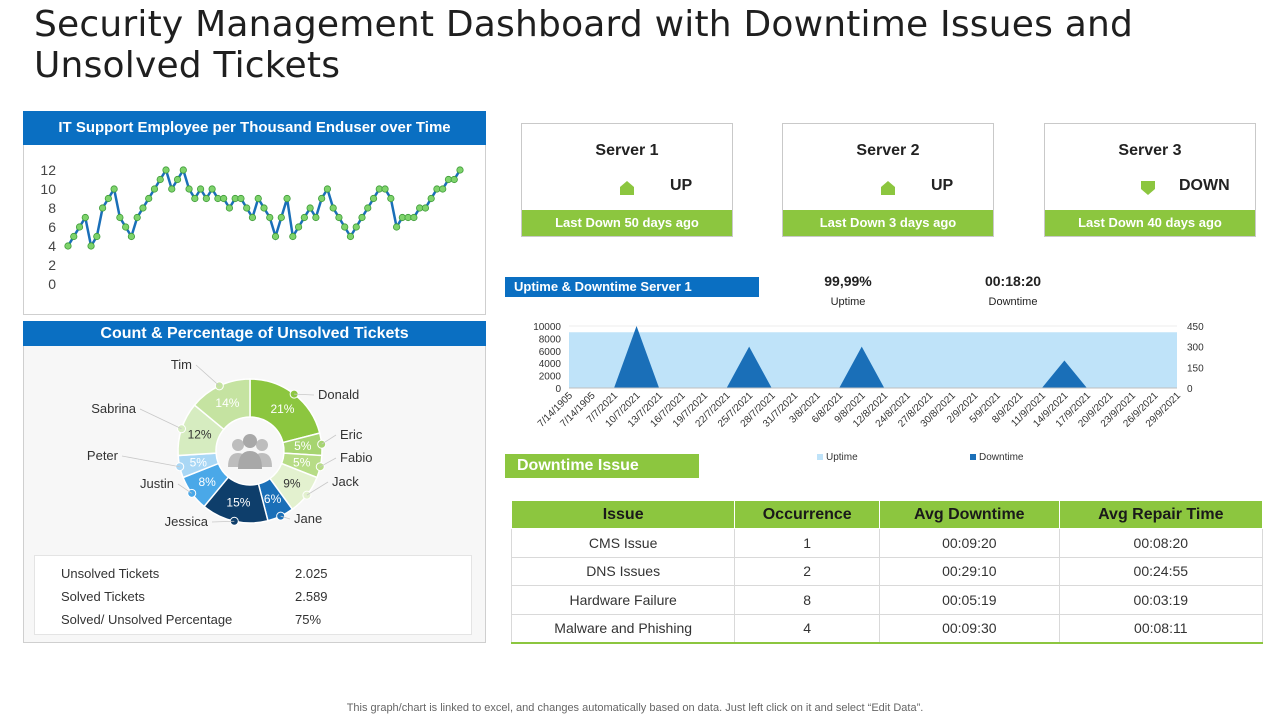  I want to click on table-cell: 2, so click(807, 571).